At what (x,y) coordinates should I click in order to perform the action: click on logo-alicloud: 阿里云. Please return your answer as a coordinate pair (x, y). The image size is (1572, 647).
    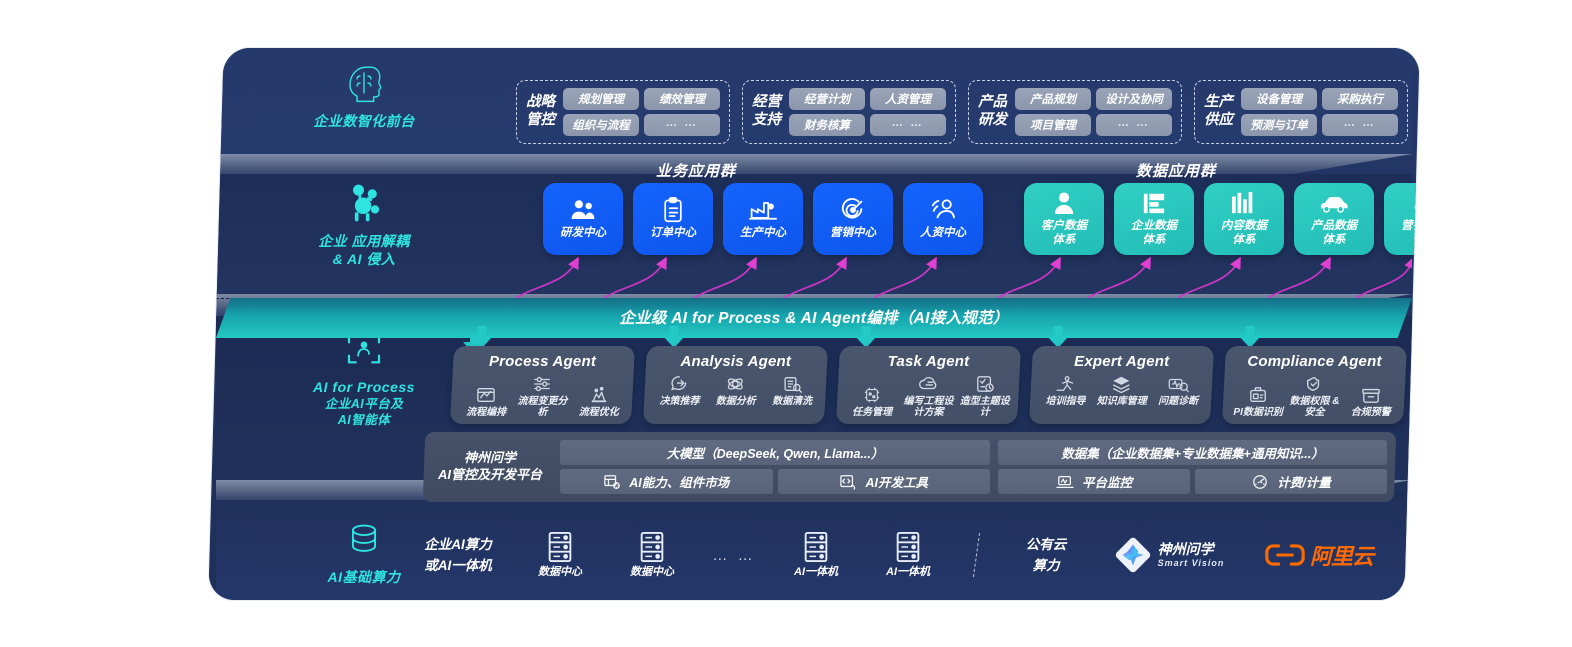
    Looking at the image, I should click on (1319, 555).